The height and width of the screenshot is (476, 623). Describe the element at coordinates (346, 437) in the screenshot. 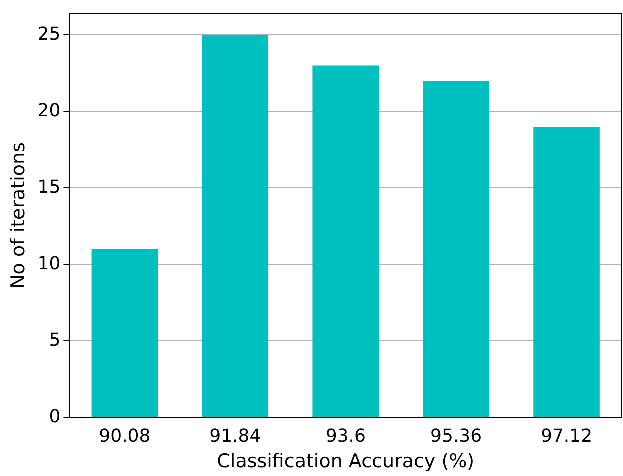

I see `x-tick-label: 93.6` at that location.